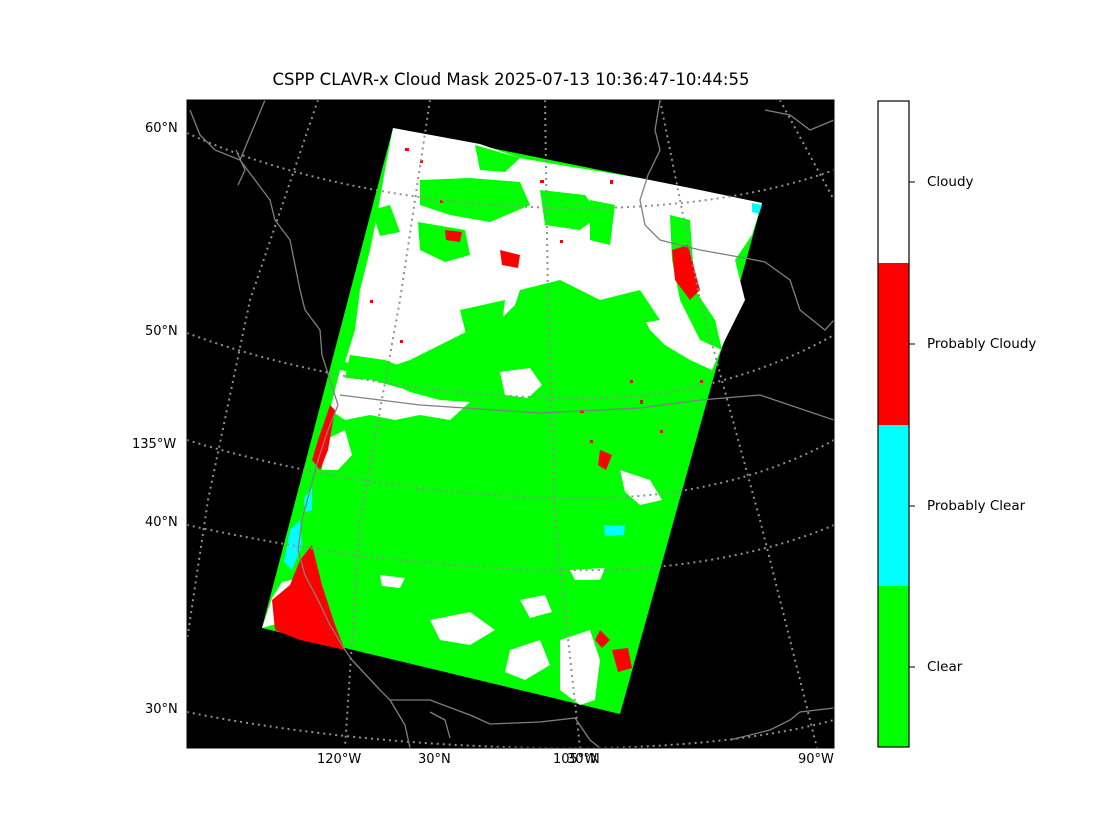  What do you see at coordinates (816, 759) in the screenshot?
I see `lon-label-90w: 90°W` at bounding box center [816, 759].